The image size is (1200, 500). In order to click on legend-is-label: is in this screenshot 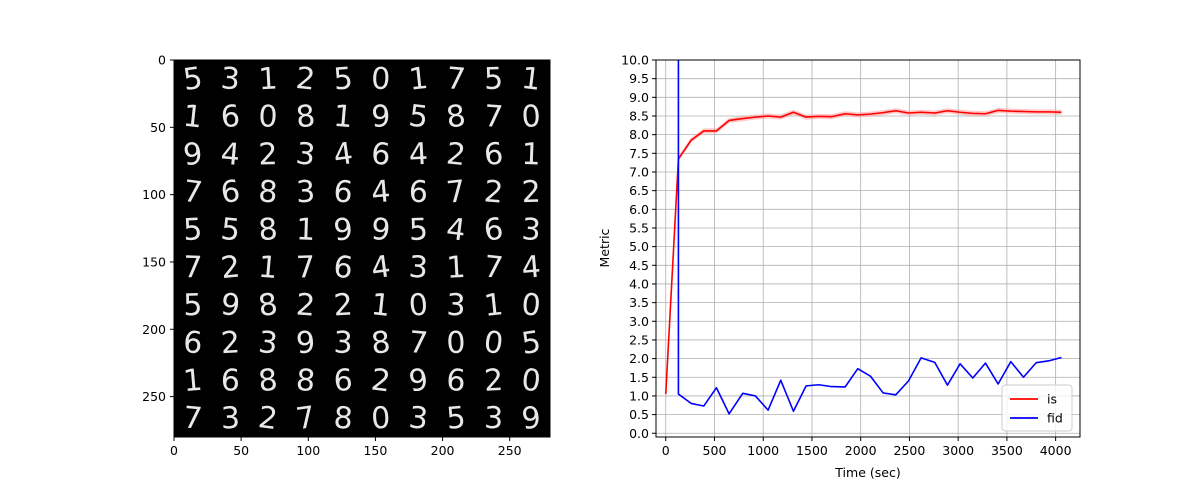, I will do `click(1052, 399)`.